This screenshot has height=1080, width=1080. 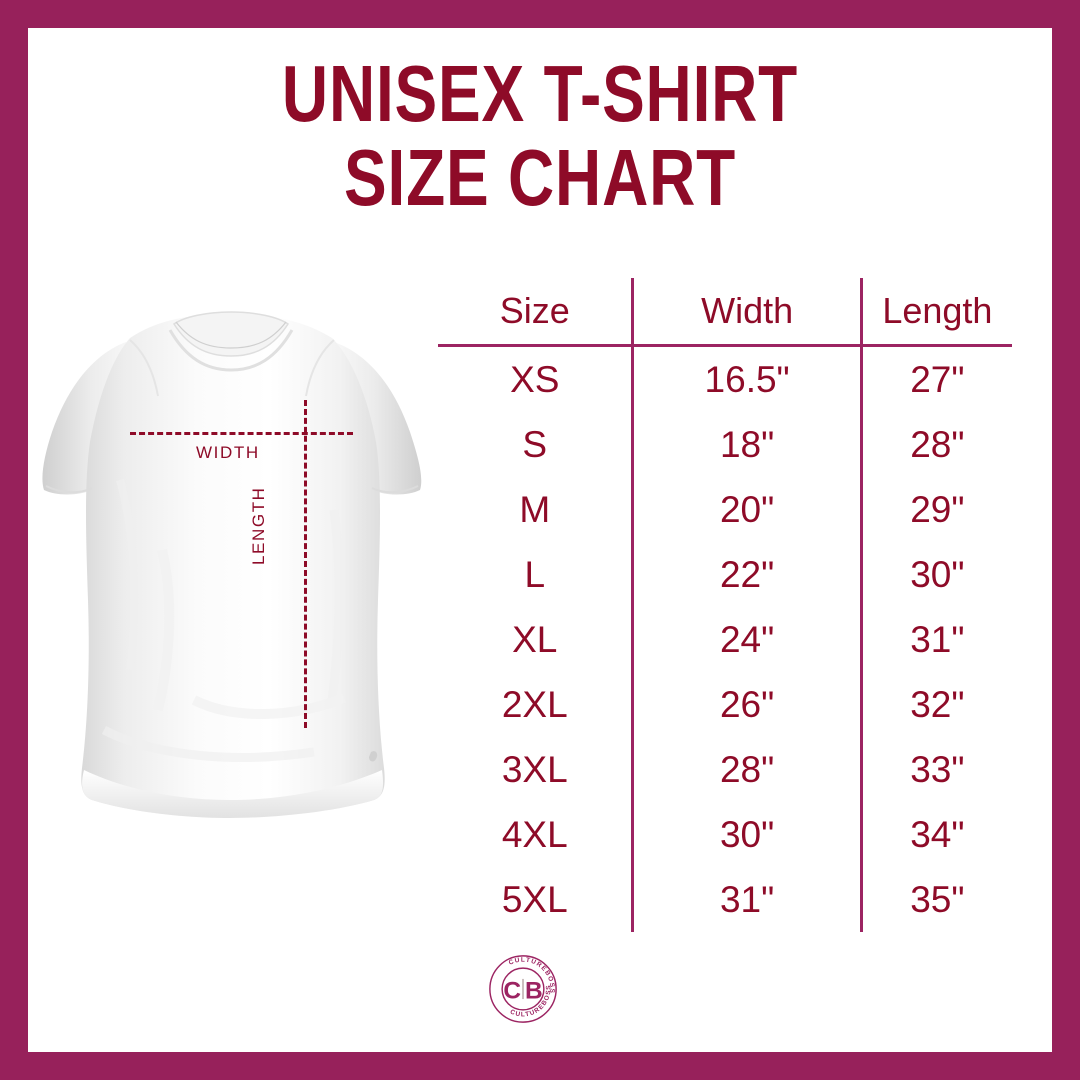 I want to click on cell-size: XS, so click(x=535, y=379).